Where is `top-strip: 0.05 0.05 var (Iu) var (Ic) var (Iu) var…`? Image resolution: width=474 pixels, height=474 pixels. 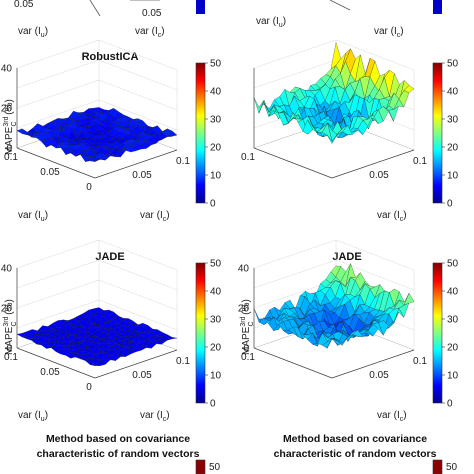
top-strip: 0.05 0.05 var (Iu) var (Ic) var (Iu) var… is located at coordinates (228, 19).